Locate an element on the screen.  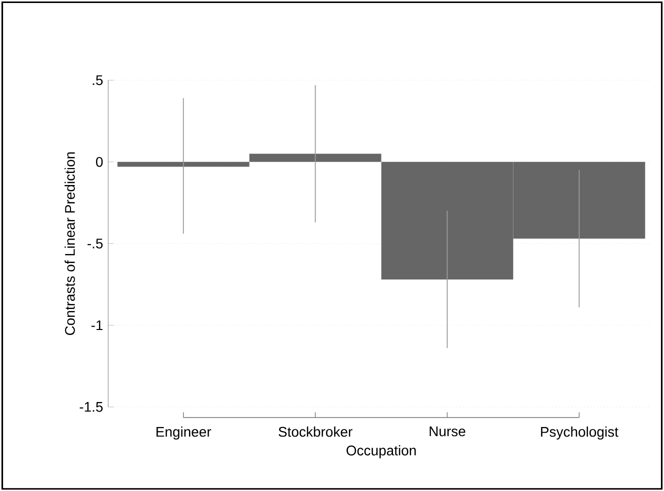
x-tick-label: Engineer is located at coordinates (184, 433).